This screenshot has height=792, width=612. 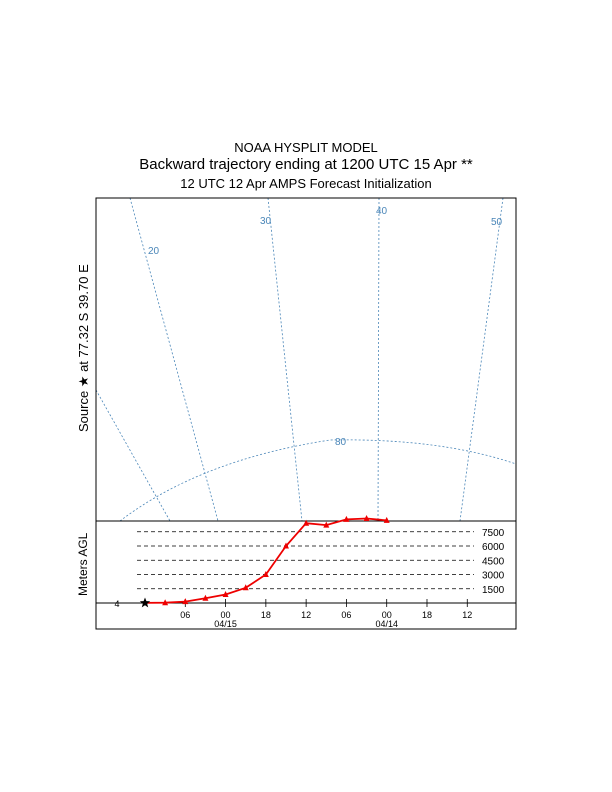 I want to click on meridian-label: 20, so click(x=154, y=251).